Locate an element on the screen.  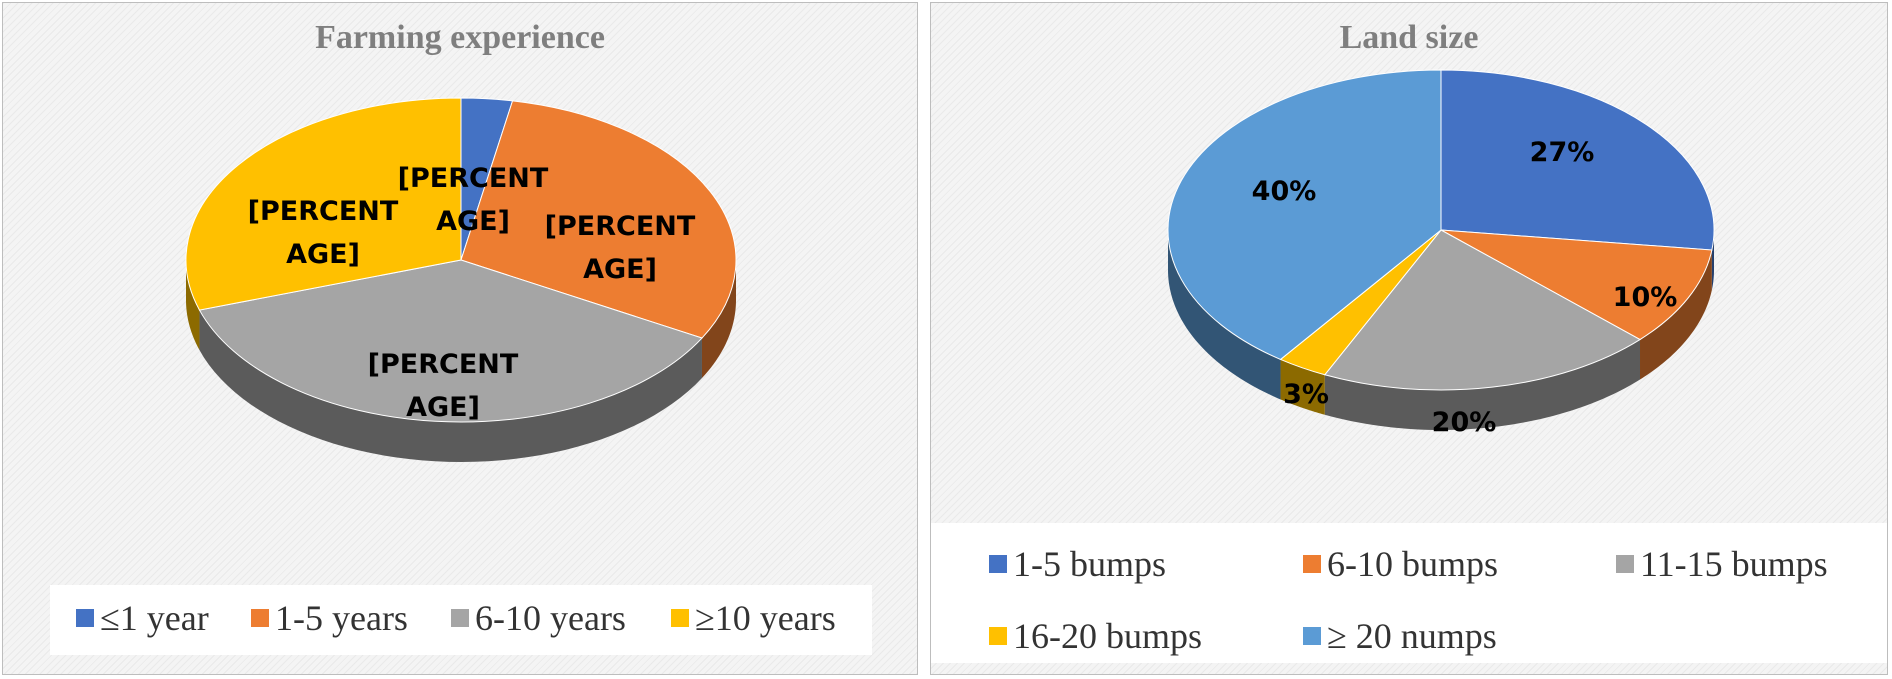
legend-label: 16-20 bumps is located at coordinates (1107, 636).